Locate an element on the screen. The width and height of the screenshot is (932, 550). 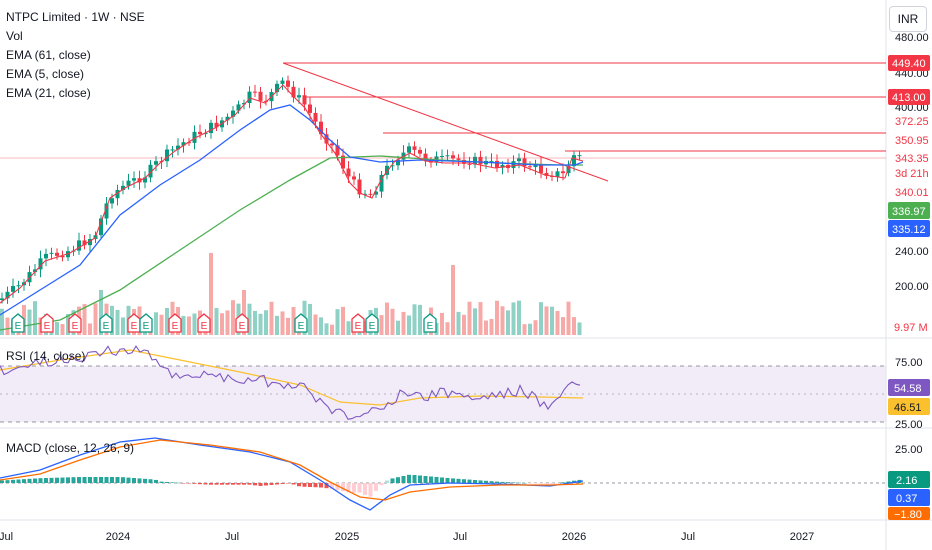
legend-macd: MACD (close, 12, 26, 9) is located at coordinates (70, 448).